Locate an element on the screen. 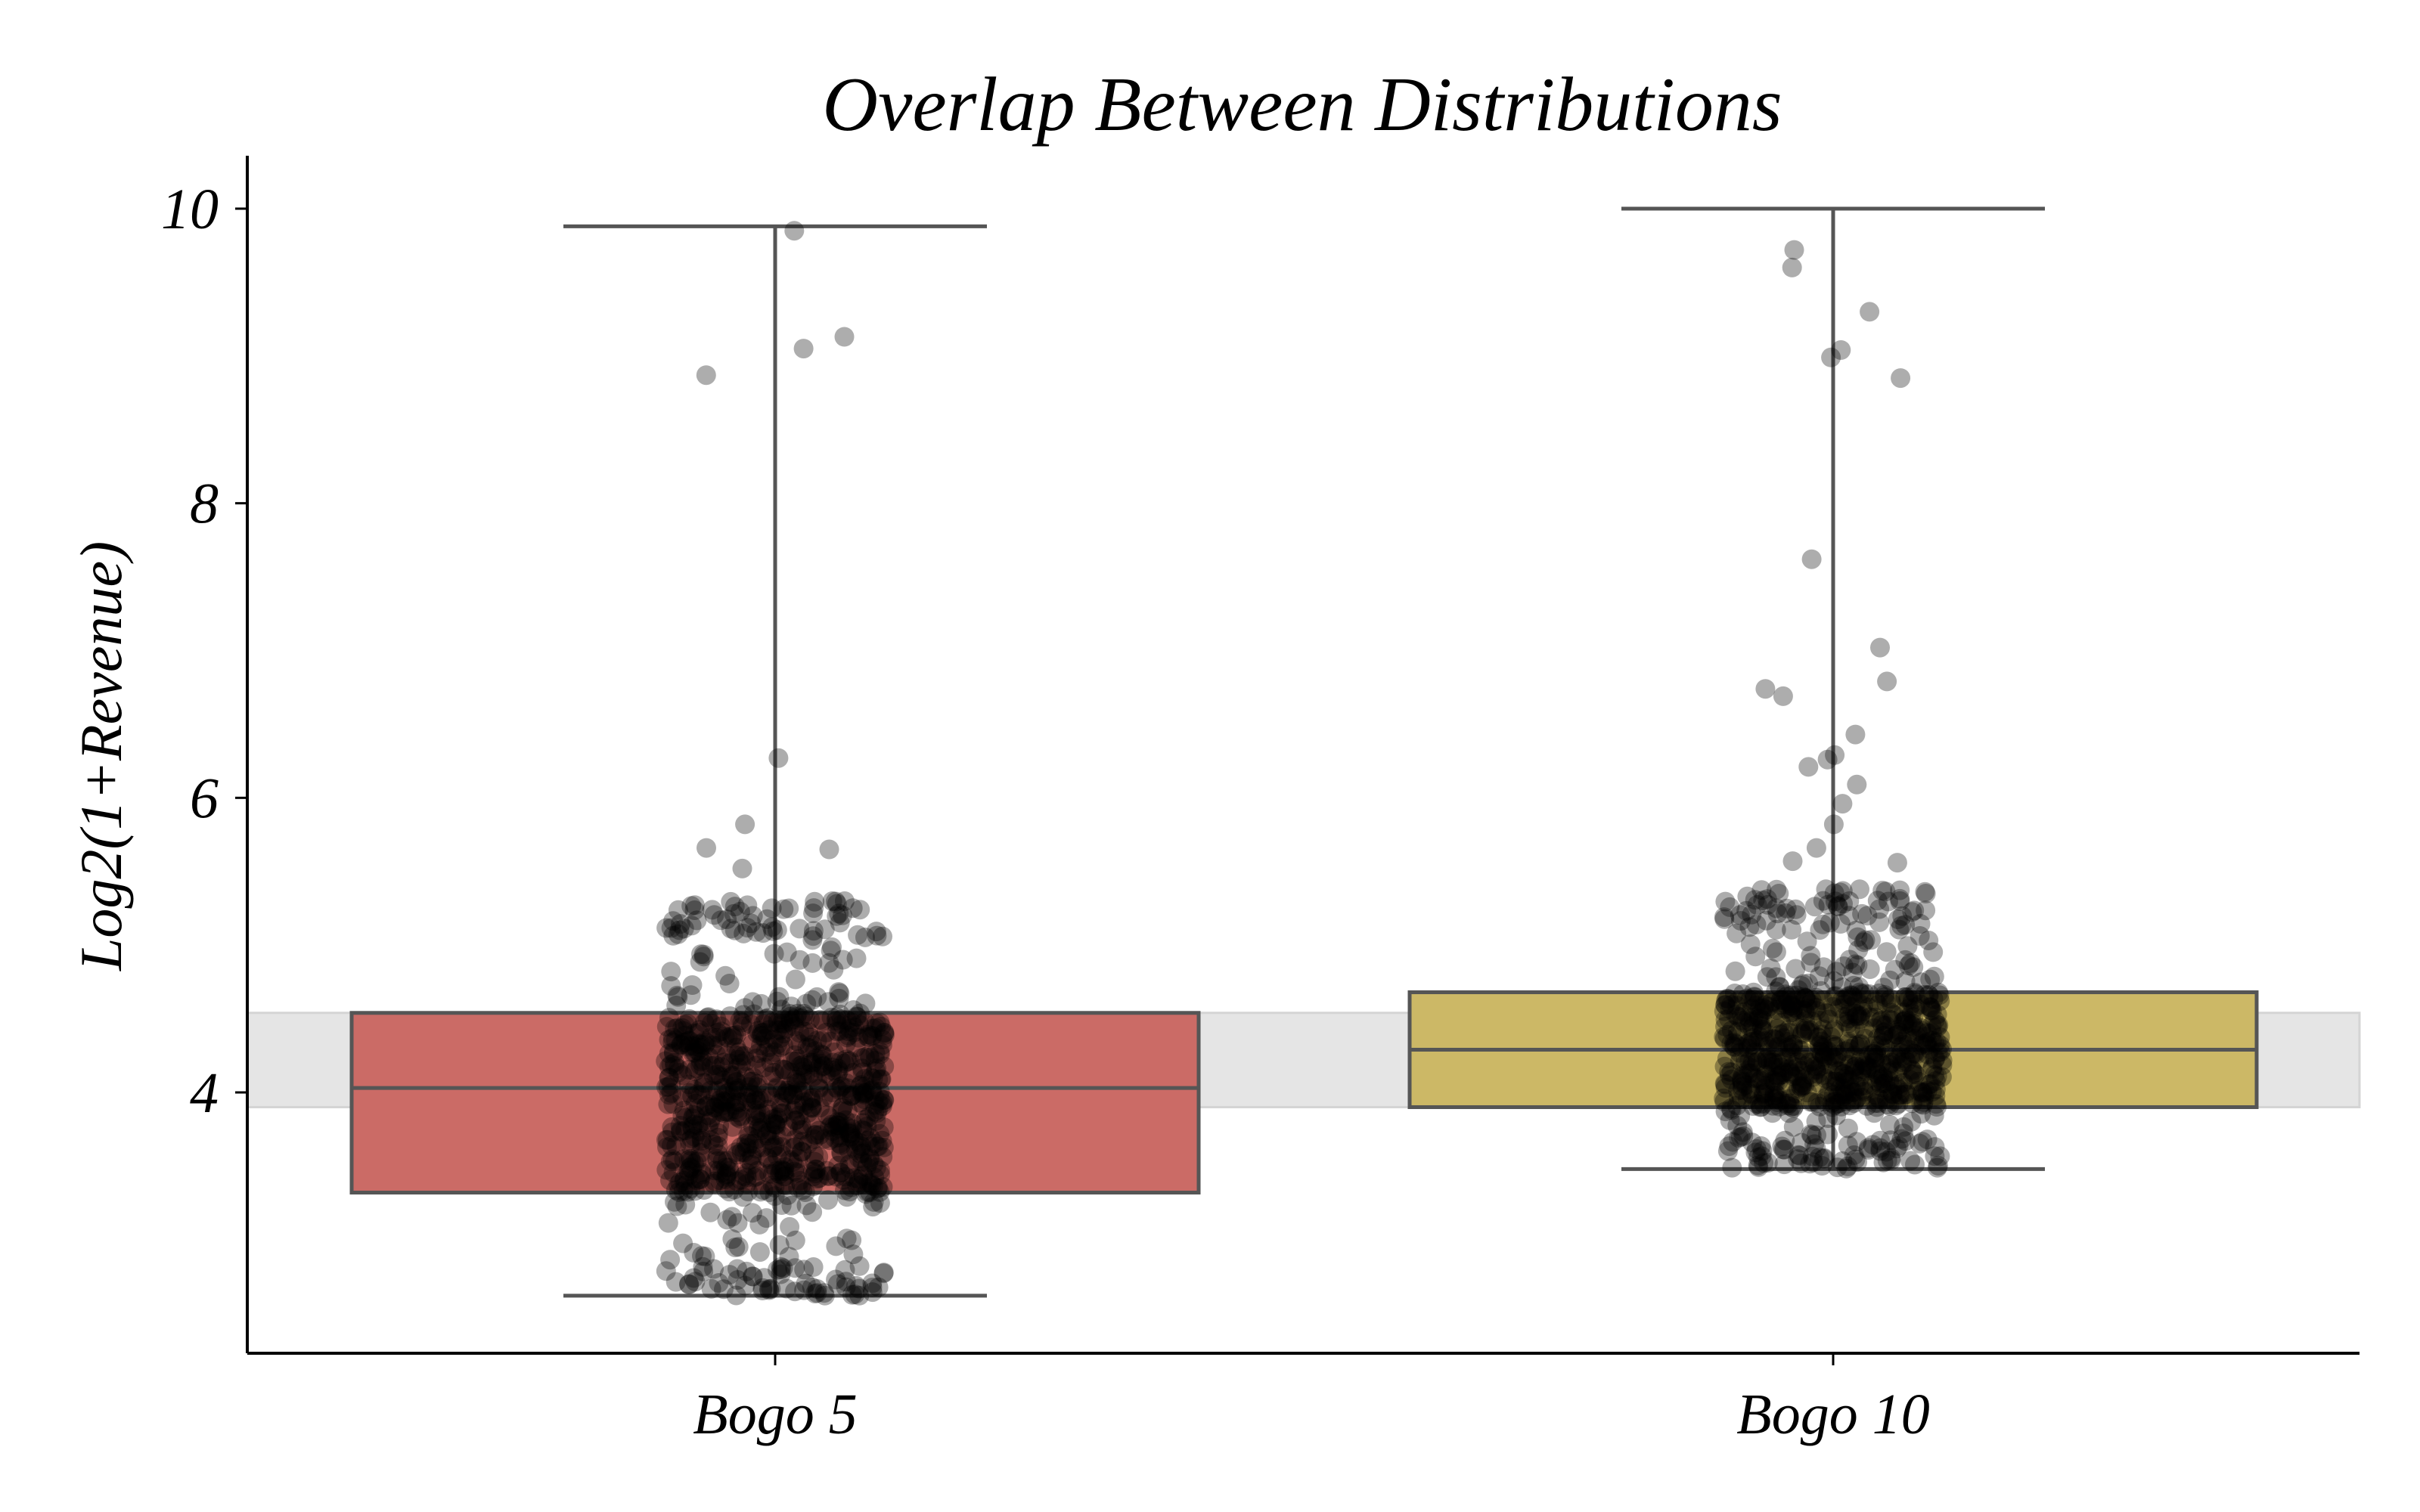 Image resolution: width=2420 pixels, height=1512 pixels. outlier-point is located at coordinates (1808, 767).